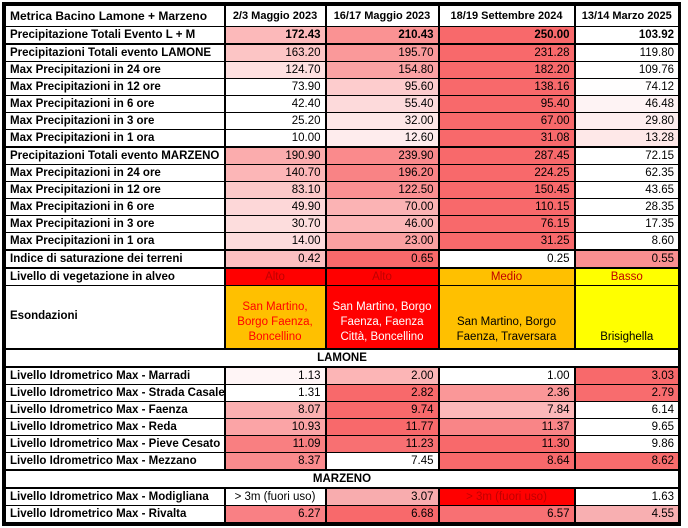 This screenshot has height=528, width=688. I want to click on metric-label-max-prec-3h-marzeno: Max Precipitazioni in 3 ore, so click(115, 224).